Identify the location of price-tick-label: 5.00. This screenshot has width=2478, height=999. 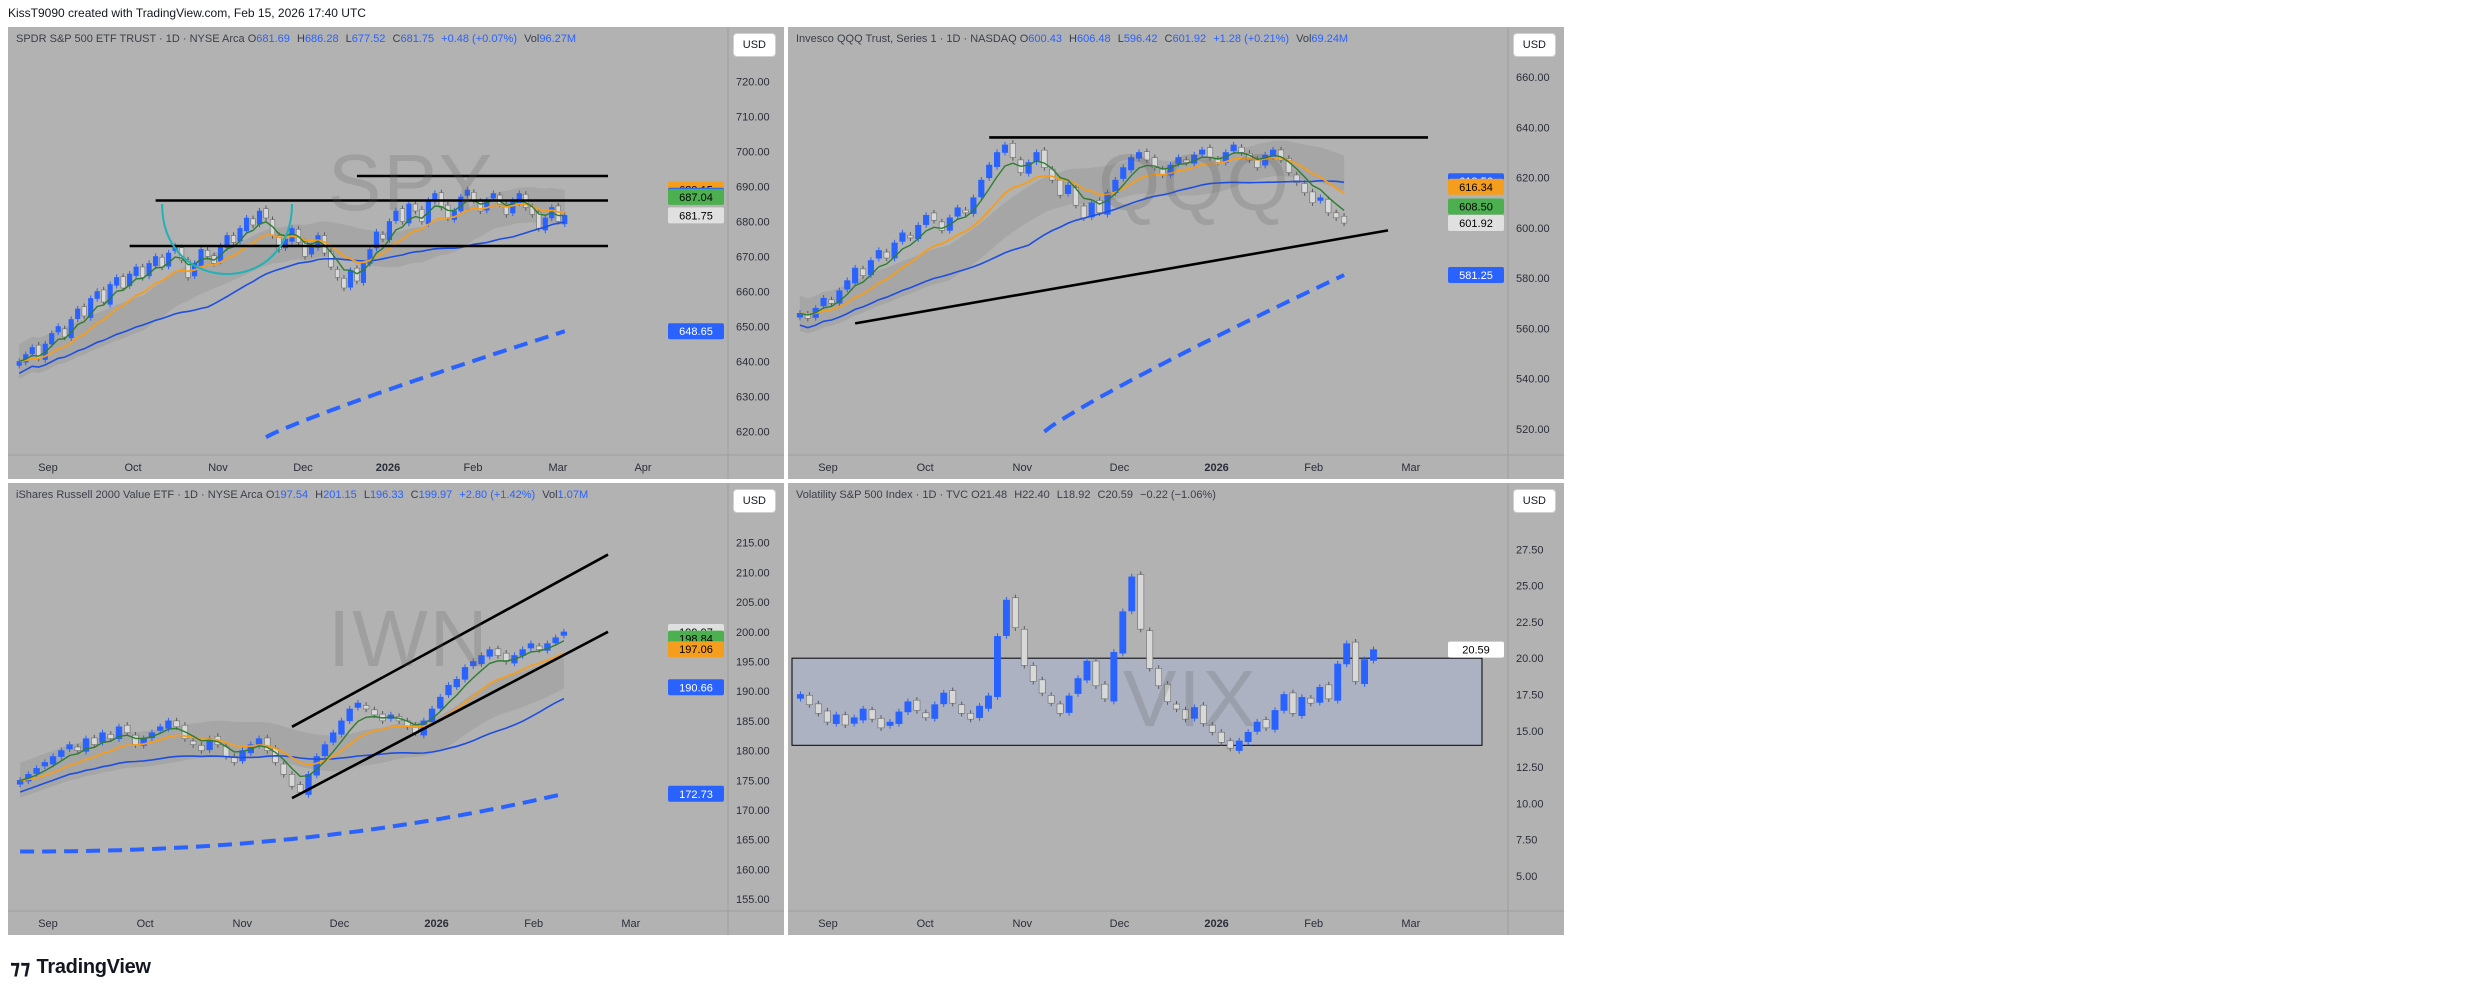
(1526, 877).